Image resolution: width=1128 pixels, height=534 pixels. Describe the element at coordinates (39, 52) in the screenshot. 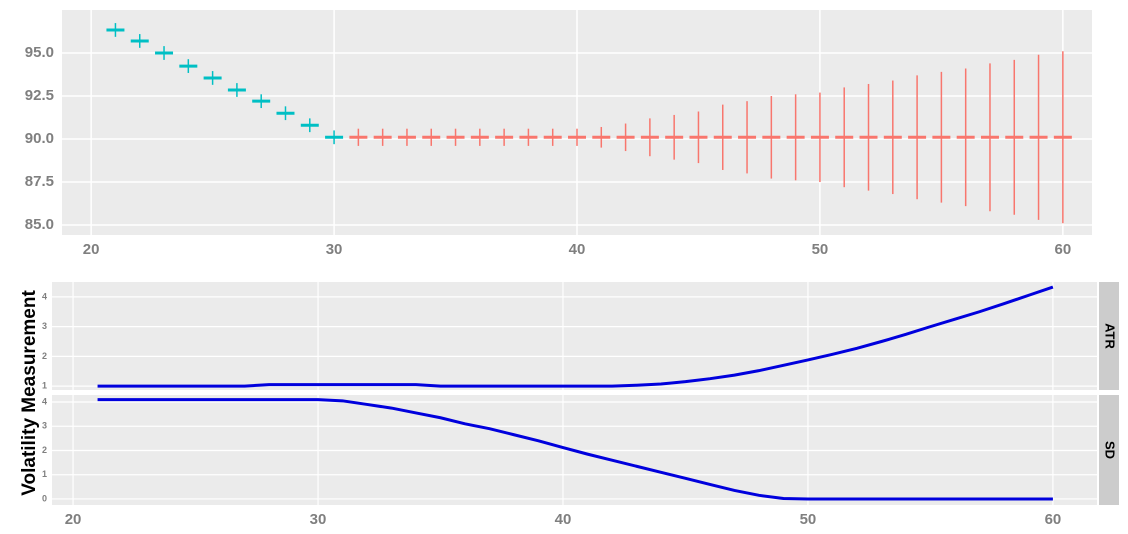

I see `y-tick-label: 95.0` at that location.